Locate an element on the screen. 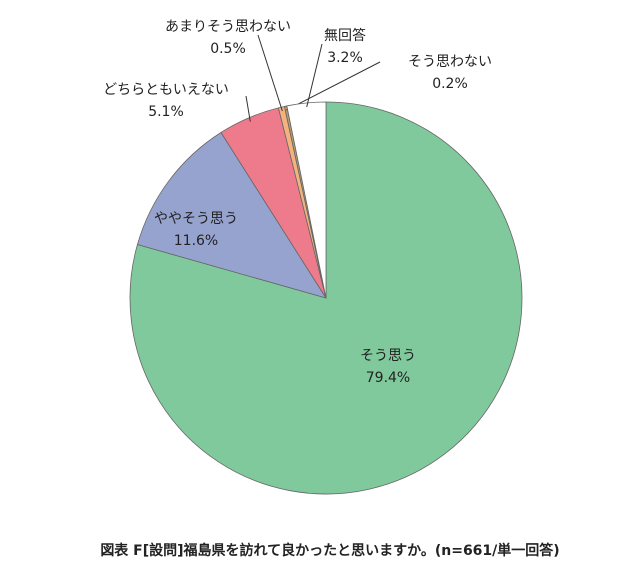 Image resolution: width=640 pixels, height=568 pixels. value-label: 11.6% is located at coordinates (196, 241).